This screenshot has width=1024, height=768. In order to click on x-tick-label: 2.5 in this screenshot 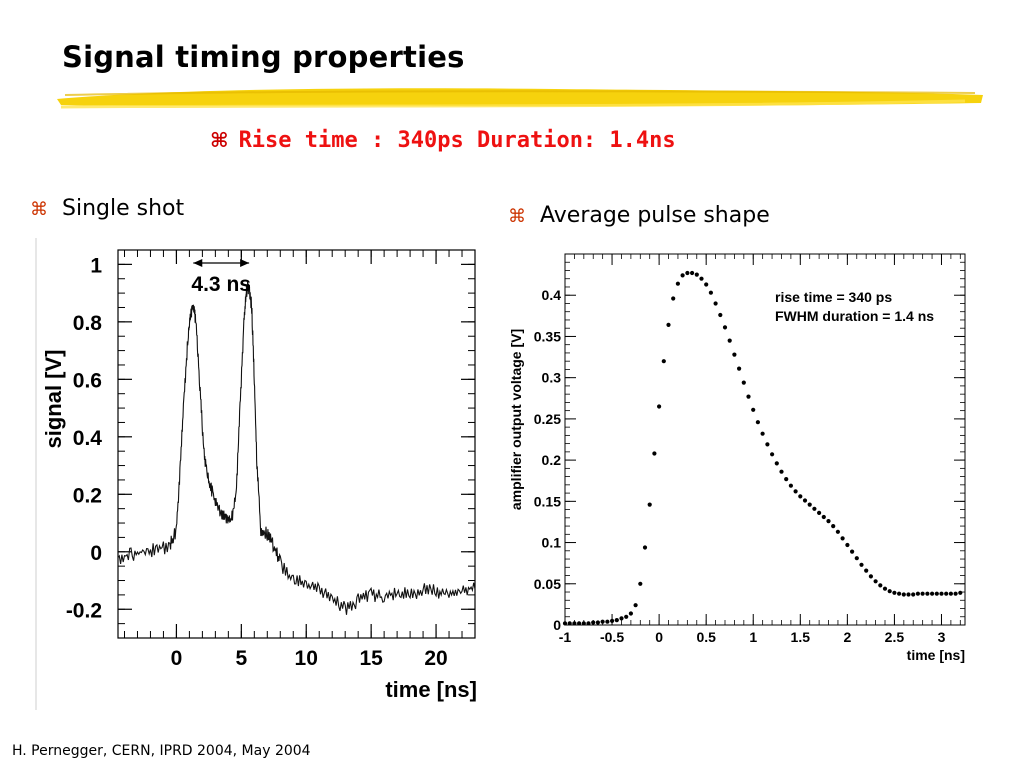, I will do `click(895, 637)`.